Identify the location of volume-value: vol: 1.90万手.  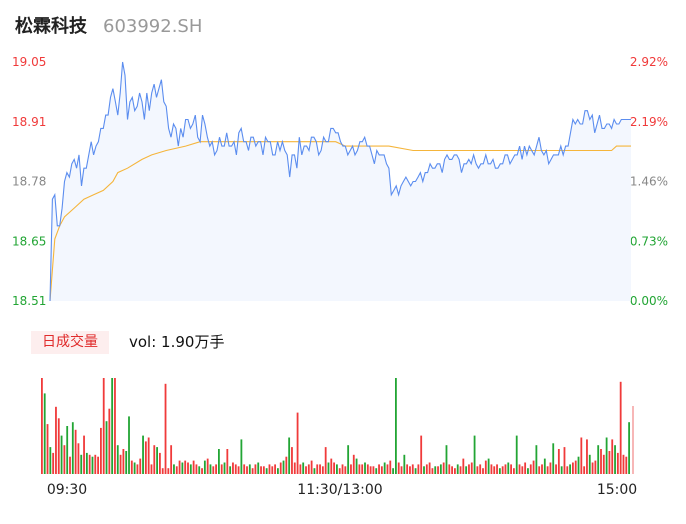
(177, 342).